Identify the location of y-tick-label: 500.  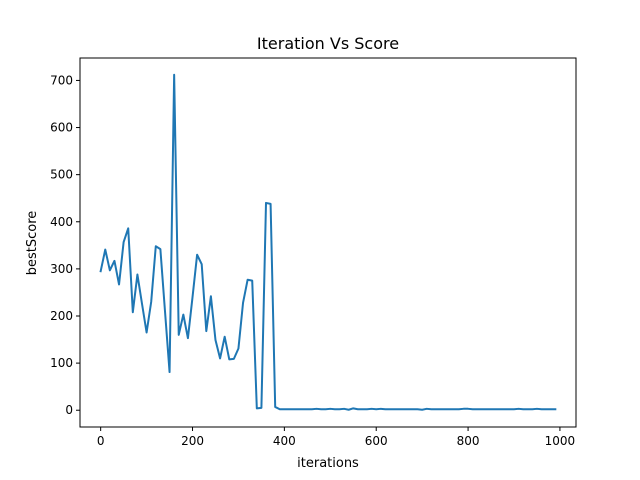
(61, 175).